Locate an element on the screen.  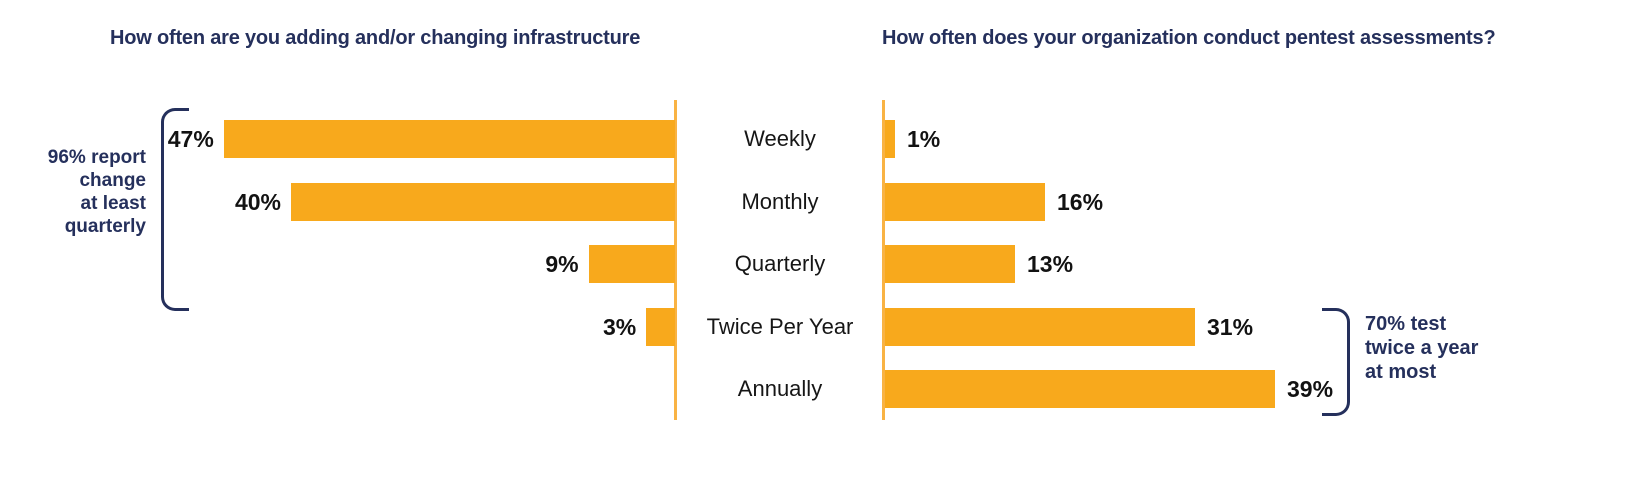
category-label-quarterly: Quarterly is located at coordinates (780, 263).